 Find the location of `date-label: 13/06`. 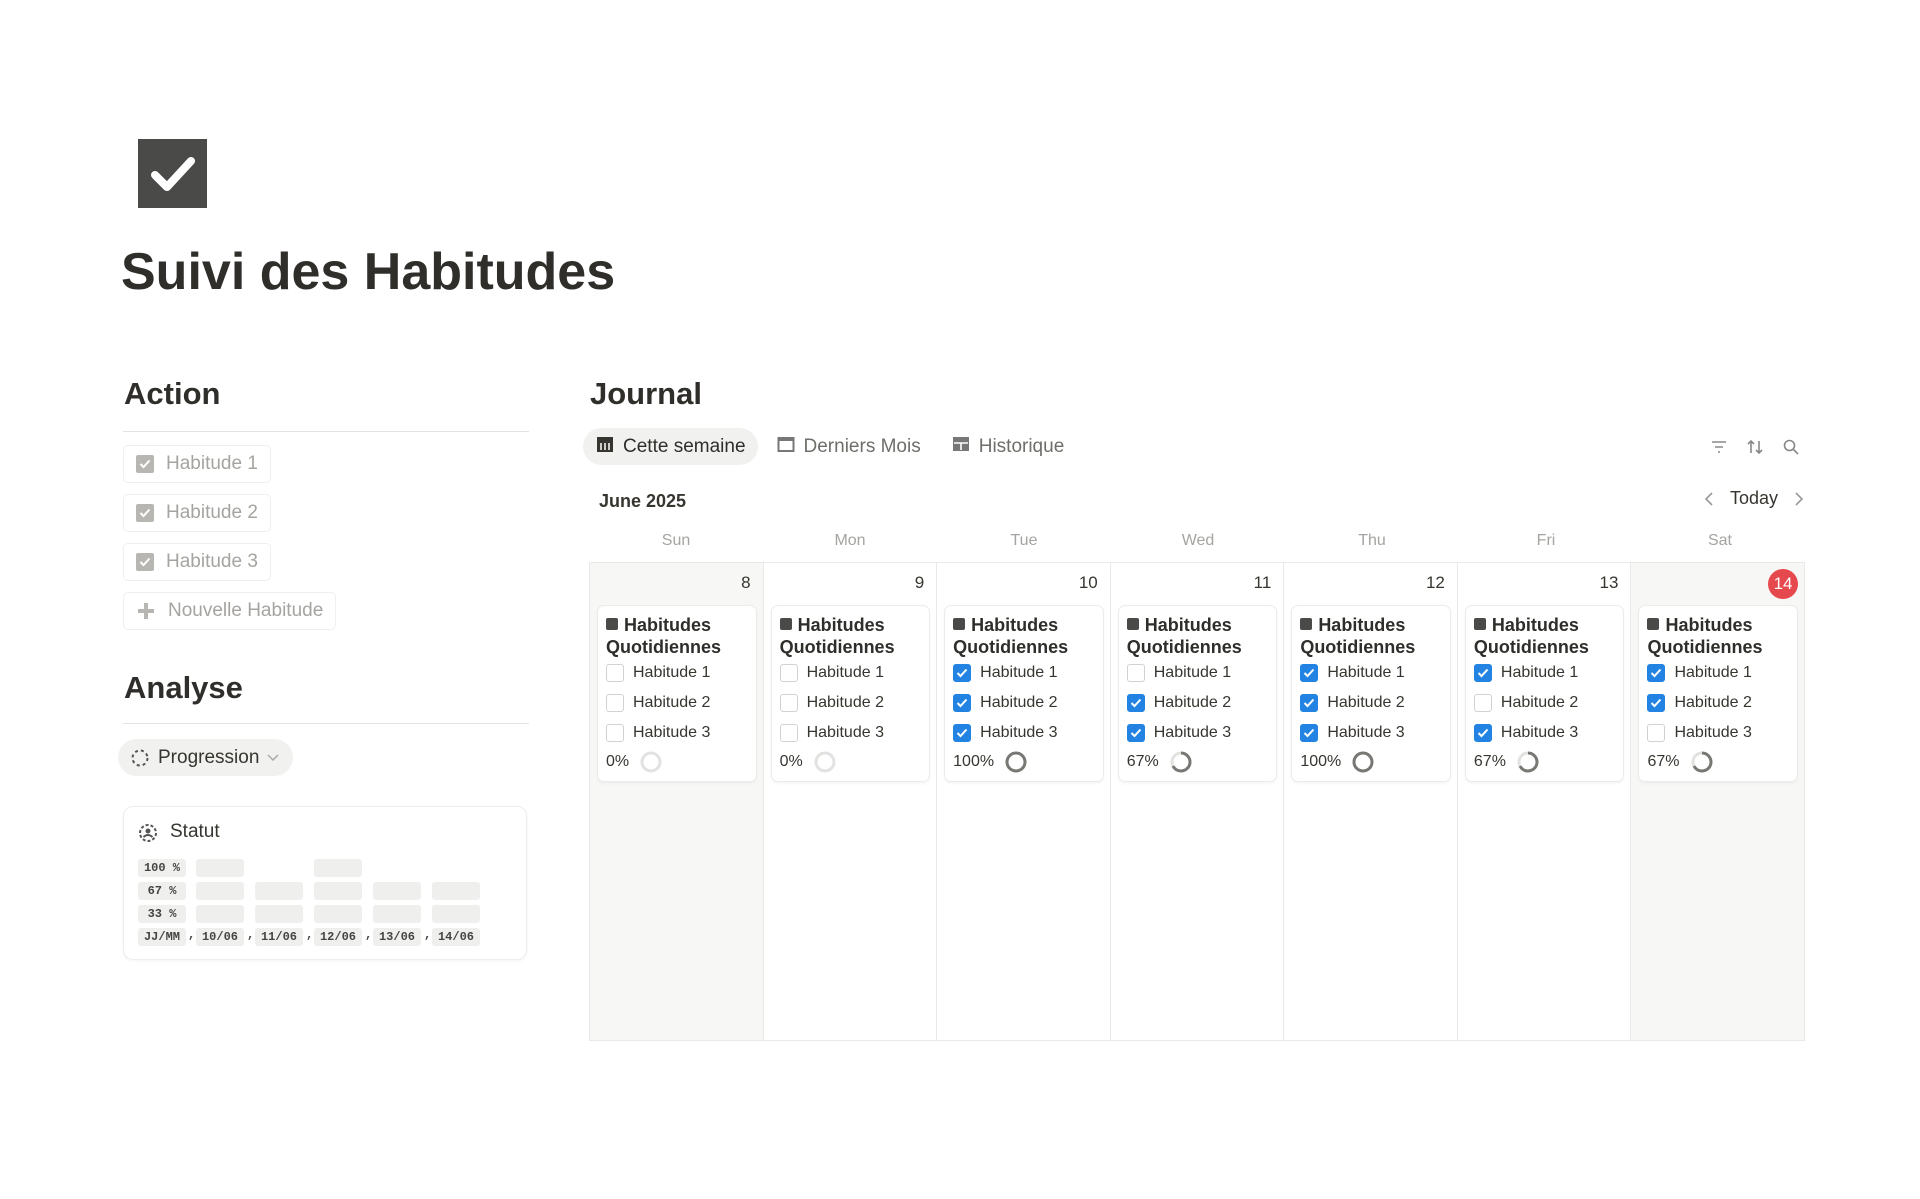

date-label: 13/06 is located at coordinates (397, 937).